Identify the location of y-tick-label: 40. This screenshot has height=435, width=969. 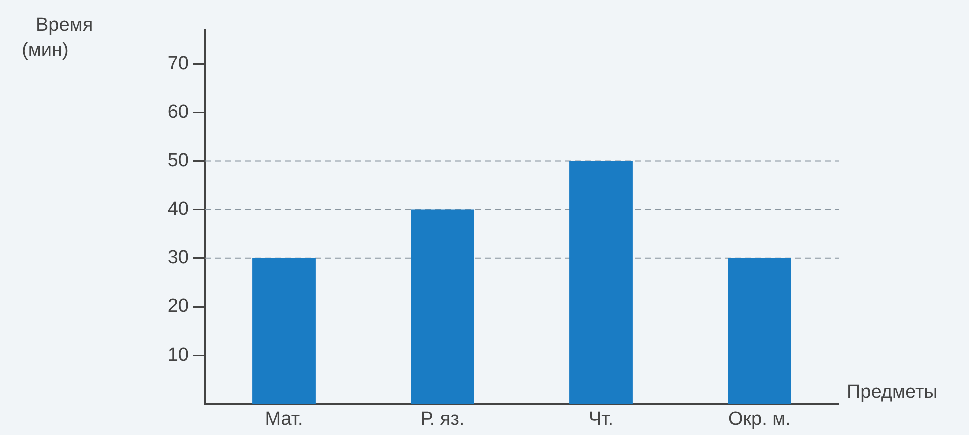
(178, 209).